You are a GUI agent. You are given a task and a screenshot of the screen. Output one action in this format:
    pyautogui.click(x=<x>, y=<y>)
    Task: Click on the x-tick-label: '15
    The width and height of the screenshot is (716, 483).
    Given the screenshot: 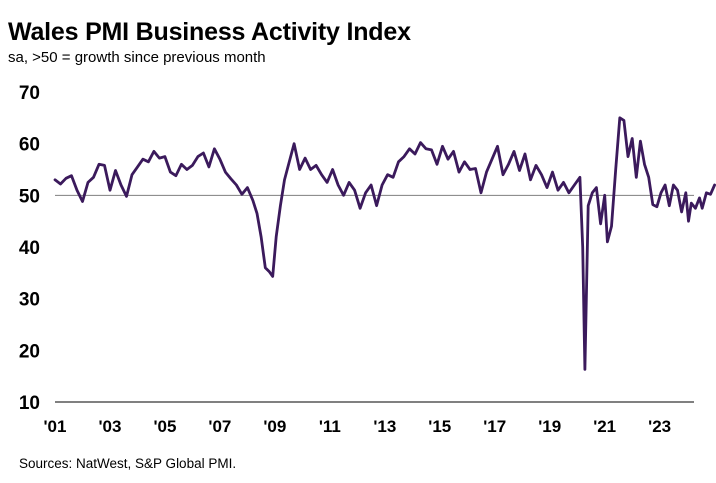 What is the action you would take?
    pyautogui.click(x=439, y=426)
    